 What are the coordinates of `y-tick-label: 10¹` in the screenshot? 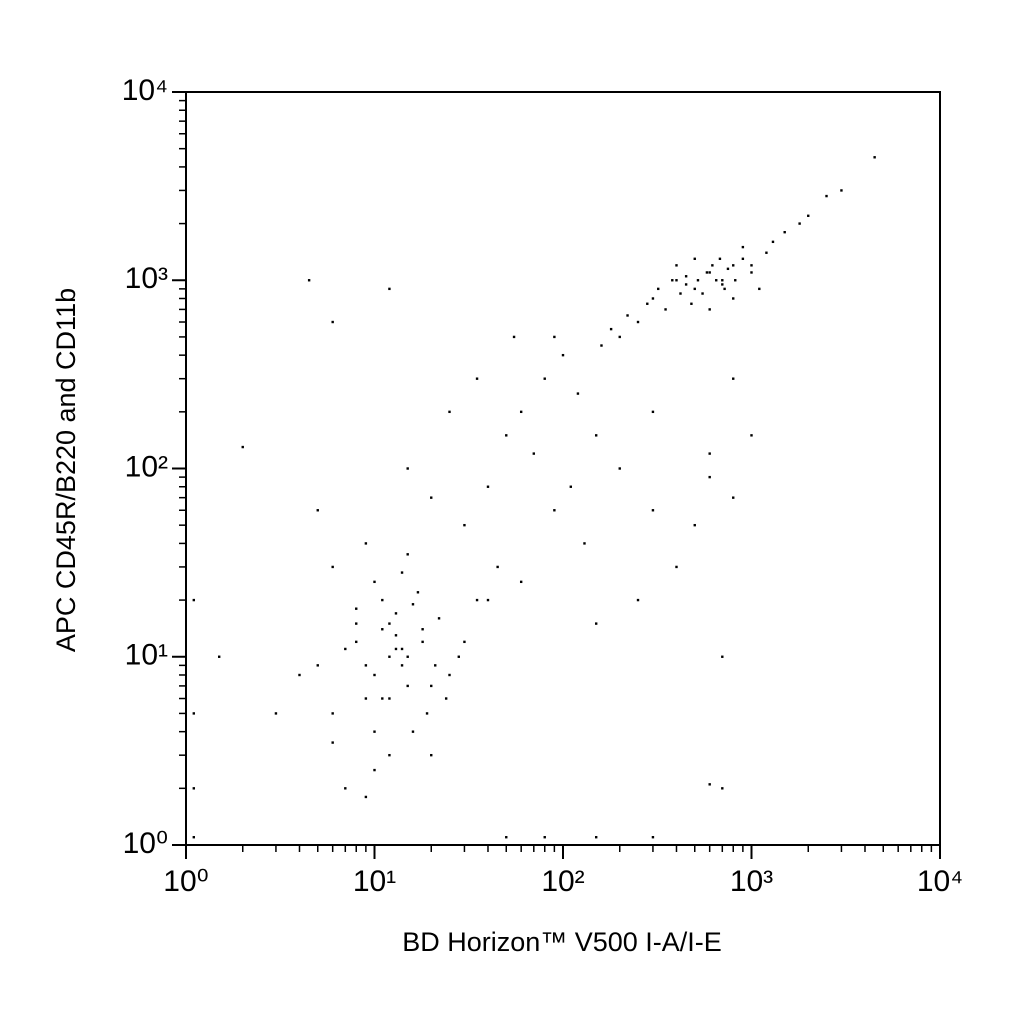 It's located at (146, 655).